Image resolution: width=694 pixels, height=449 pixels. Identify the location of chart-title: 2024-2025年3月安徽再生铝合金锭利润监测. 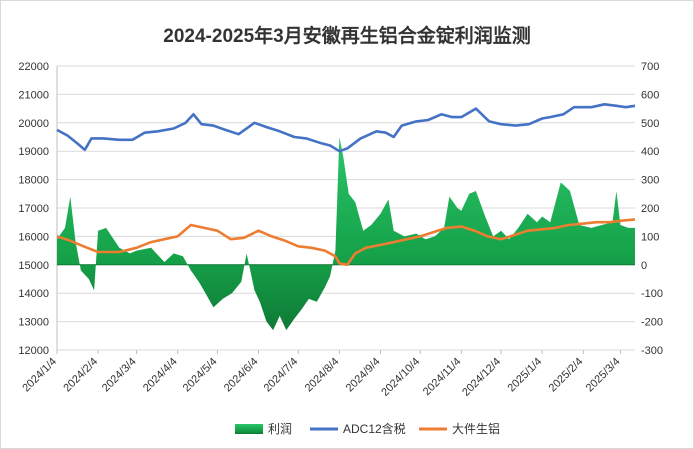
(346, 35).